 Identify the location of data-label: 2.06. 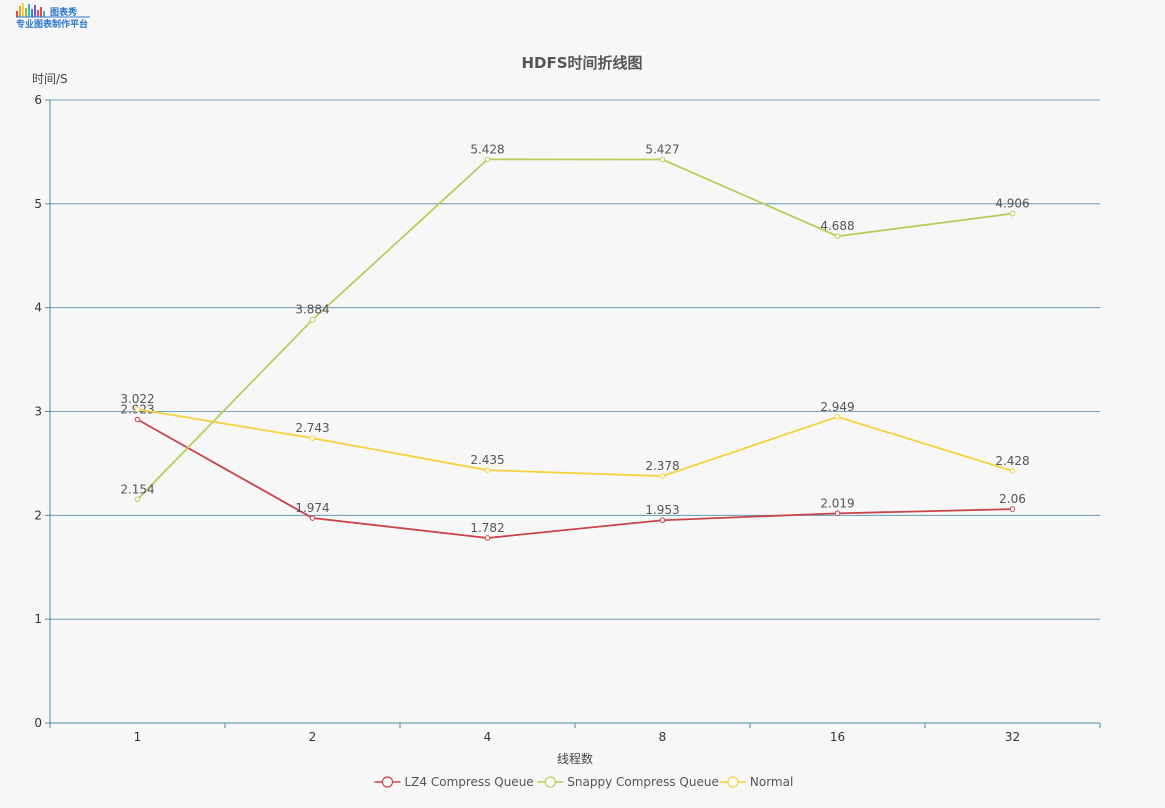
(1012, 499).